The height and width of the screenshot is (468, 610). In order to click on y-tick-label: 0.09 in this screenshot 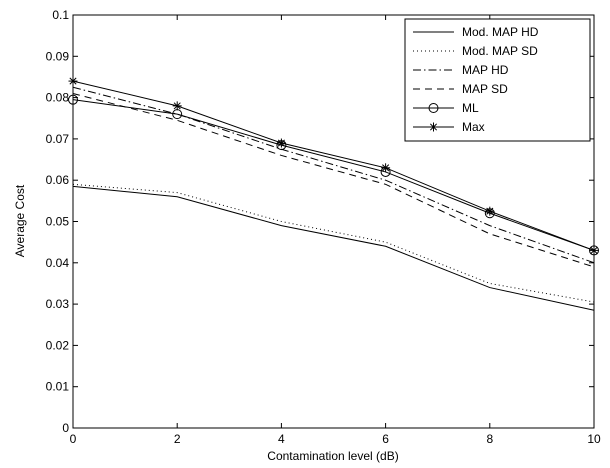, I will do `click(58, 56)`.